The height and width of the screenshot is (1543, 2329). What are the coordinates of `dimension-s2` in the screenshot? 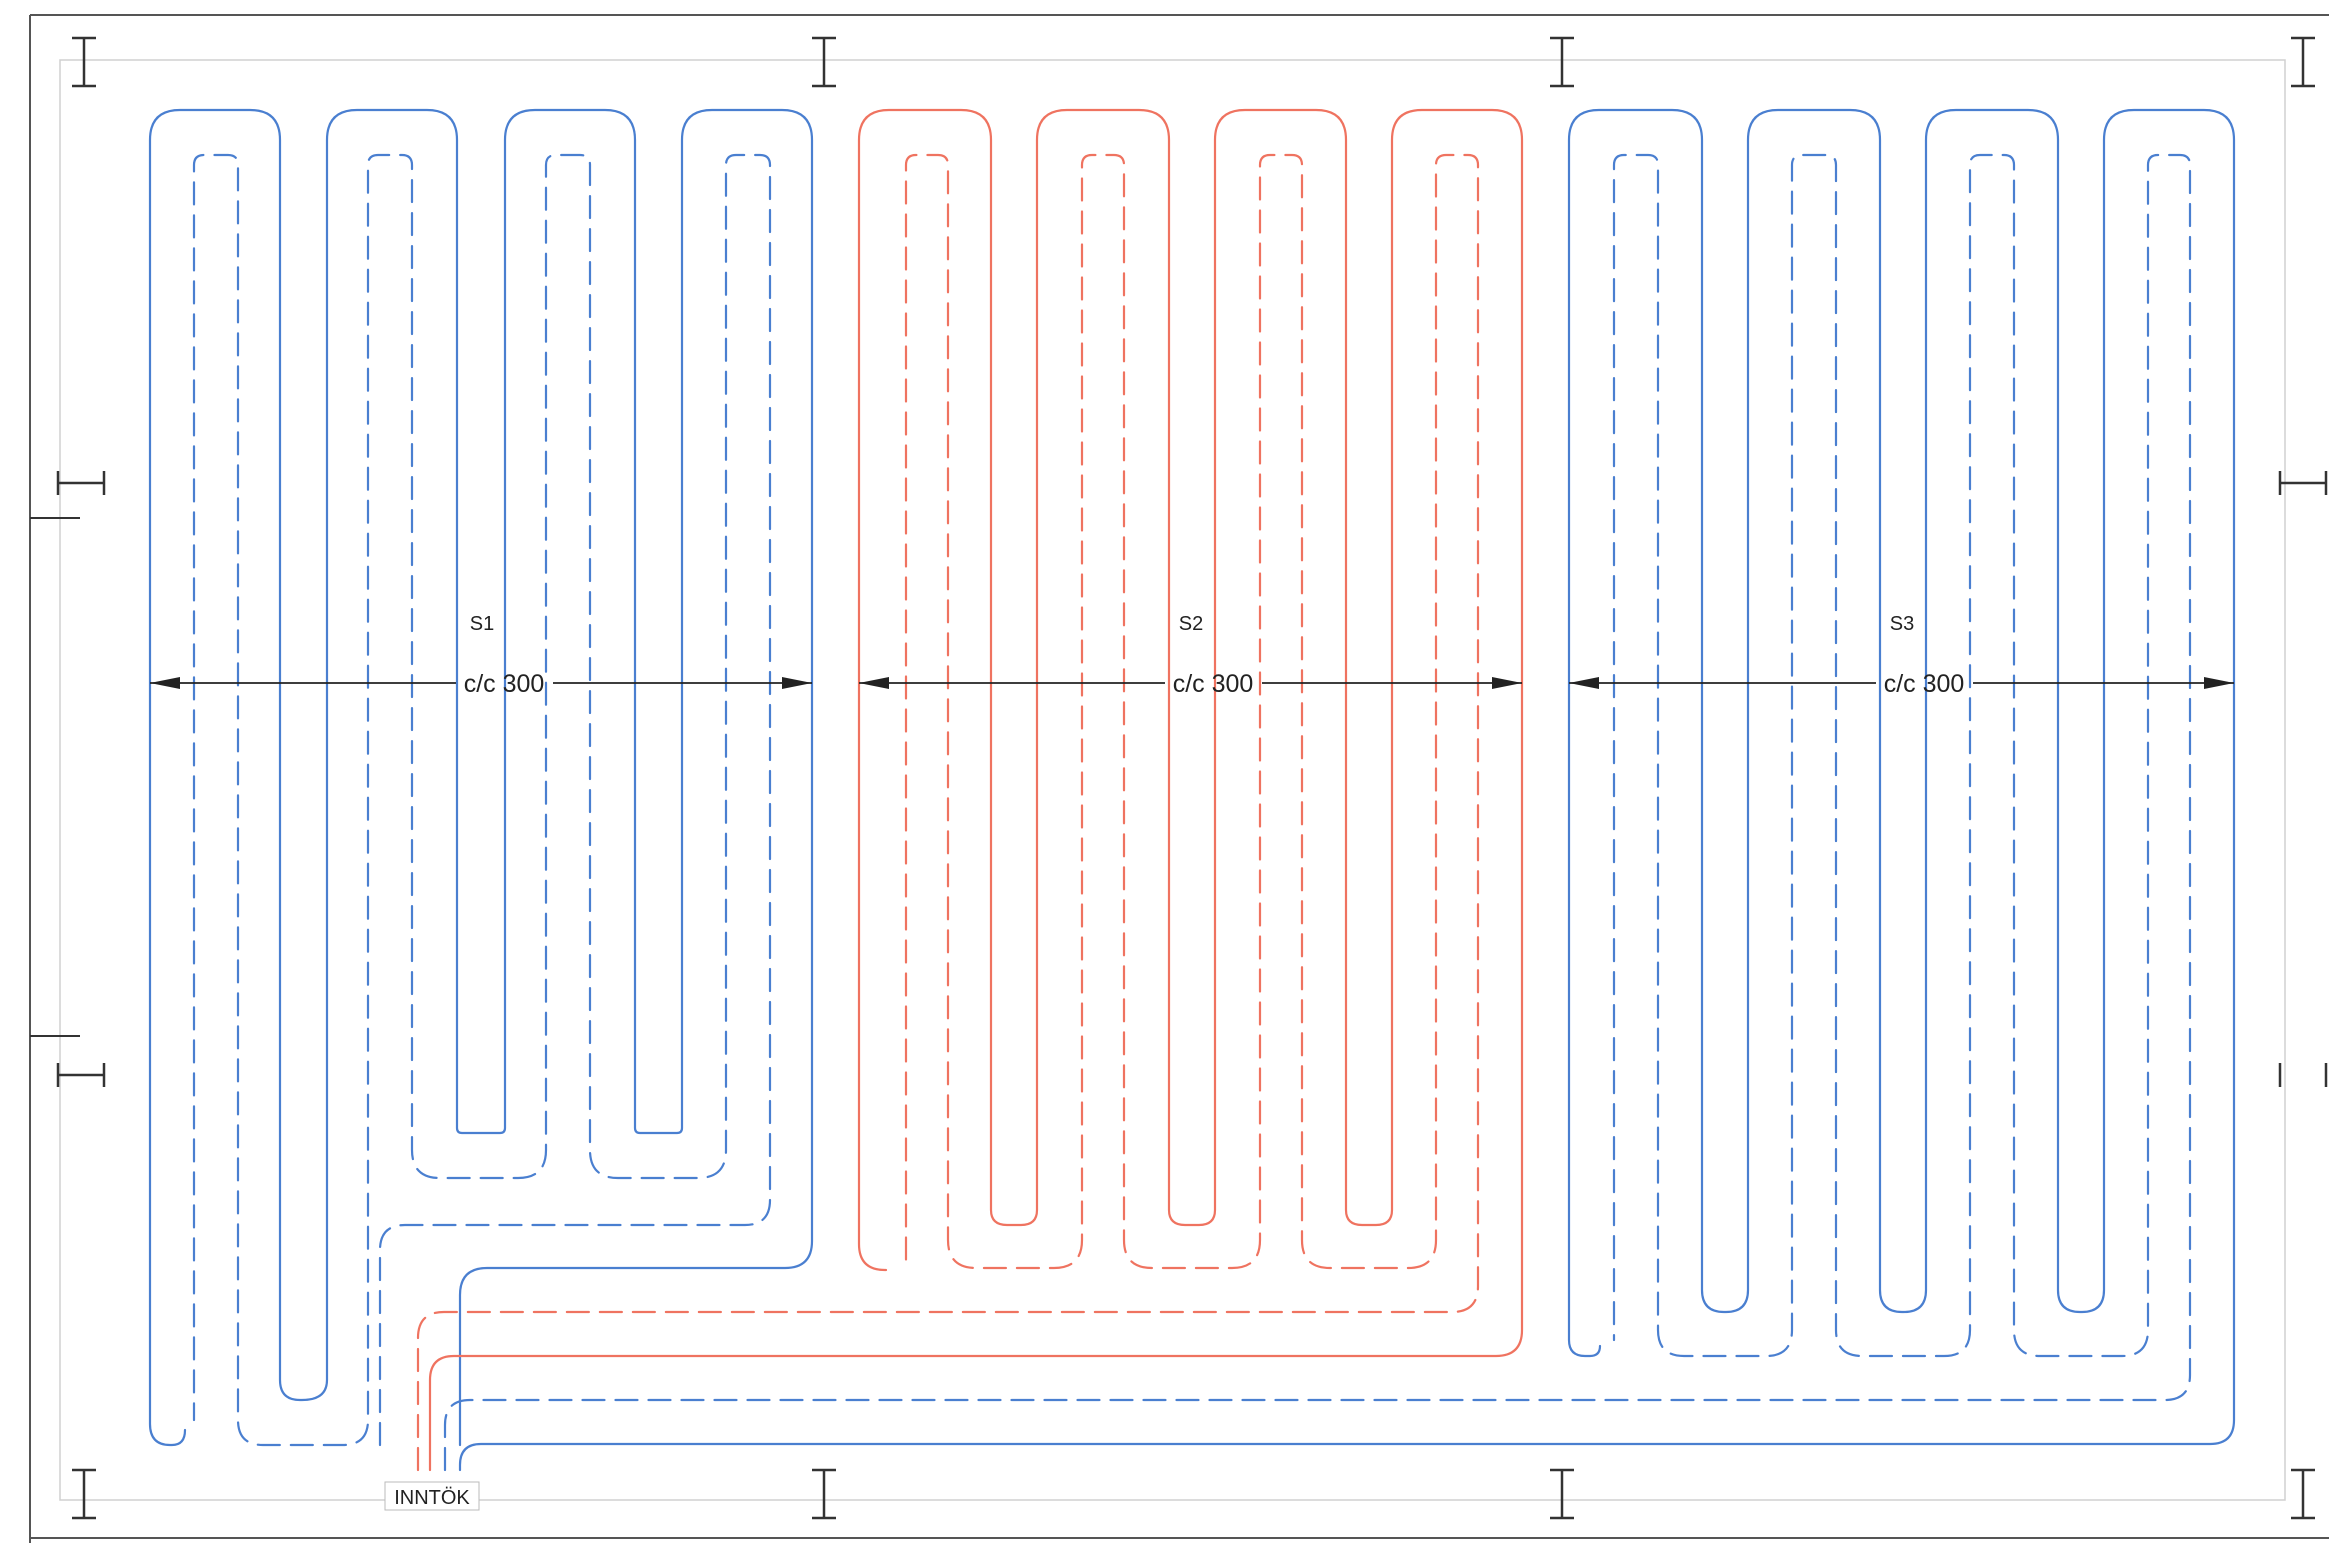 It's located at (1190, 683).